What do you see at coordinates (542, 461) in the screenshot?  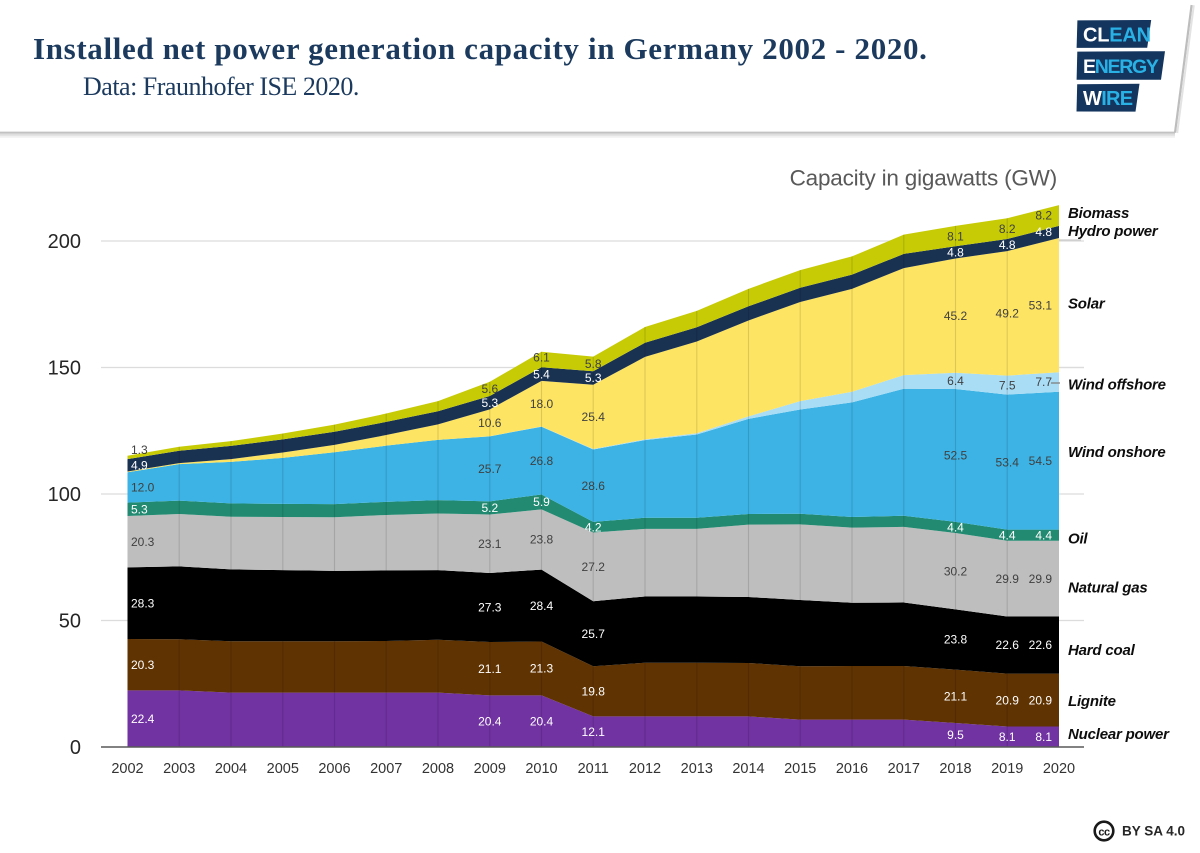 I see `svg-text: 26.8` at bounding box center [542, 461].